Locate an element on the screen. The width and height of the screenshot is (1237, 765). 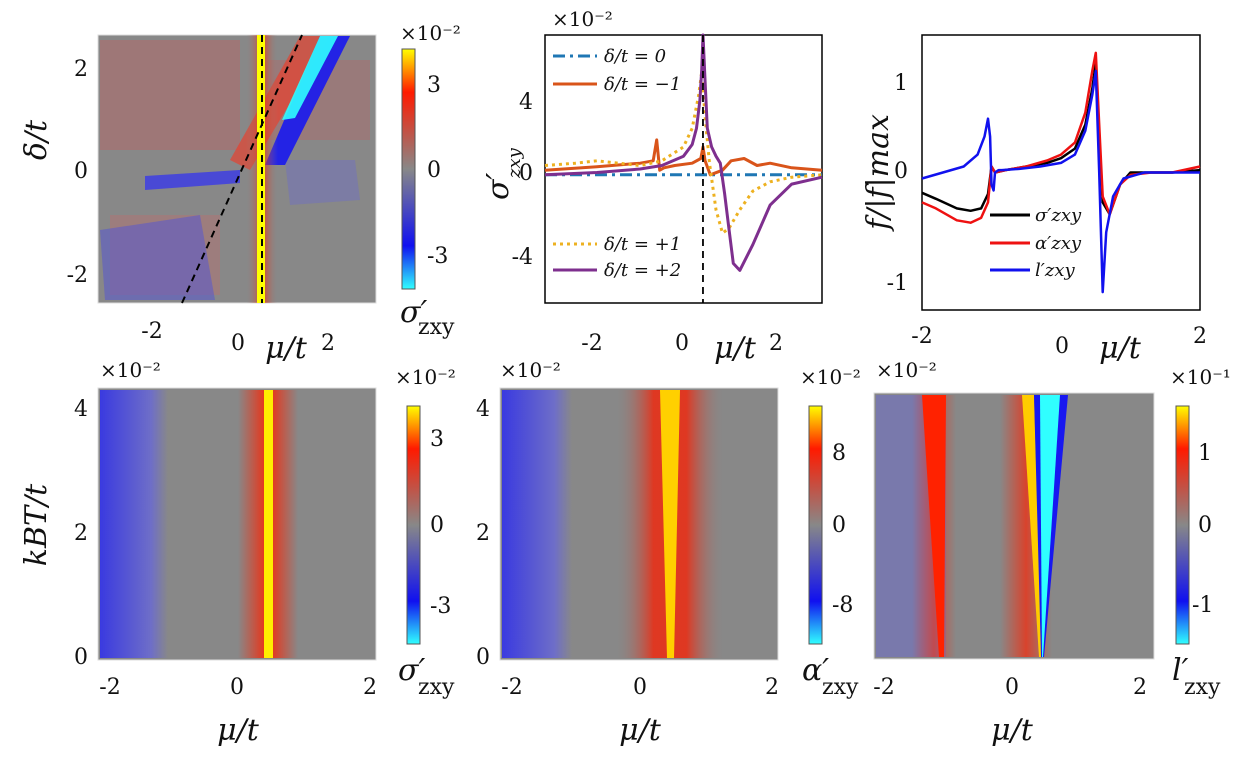
panel-a-ytick-neg2: -2 is located at coordinates (77, 275).